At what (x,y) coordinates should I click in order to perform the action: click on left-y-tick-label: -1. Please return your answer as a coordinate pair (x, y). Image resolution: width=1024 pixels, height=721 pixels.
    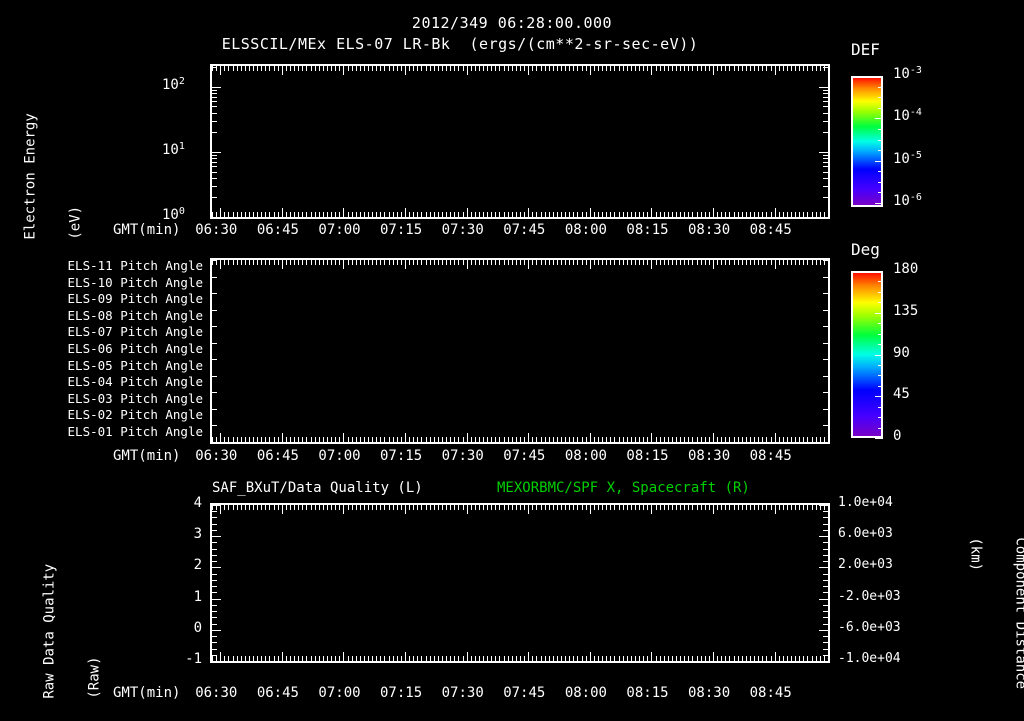
    Looking at the image, I should click on (181, 659).